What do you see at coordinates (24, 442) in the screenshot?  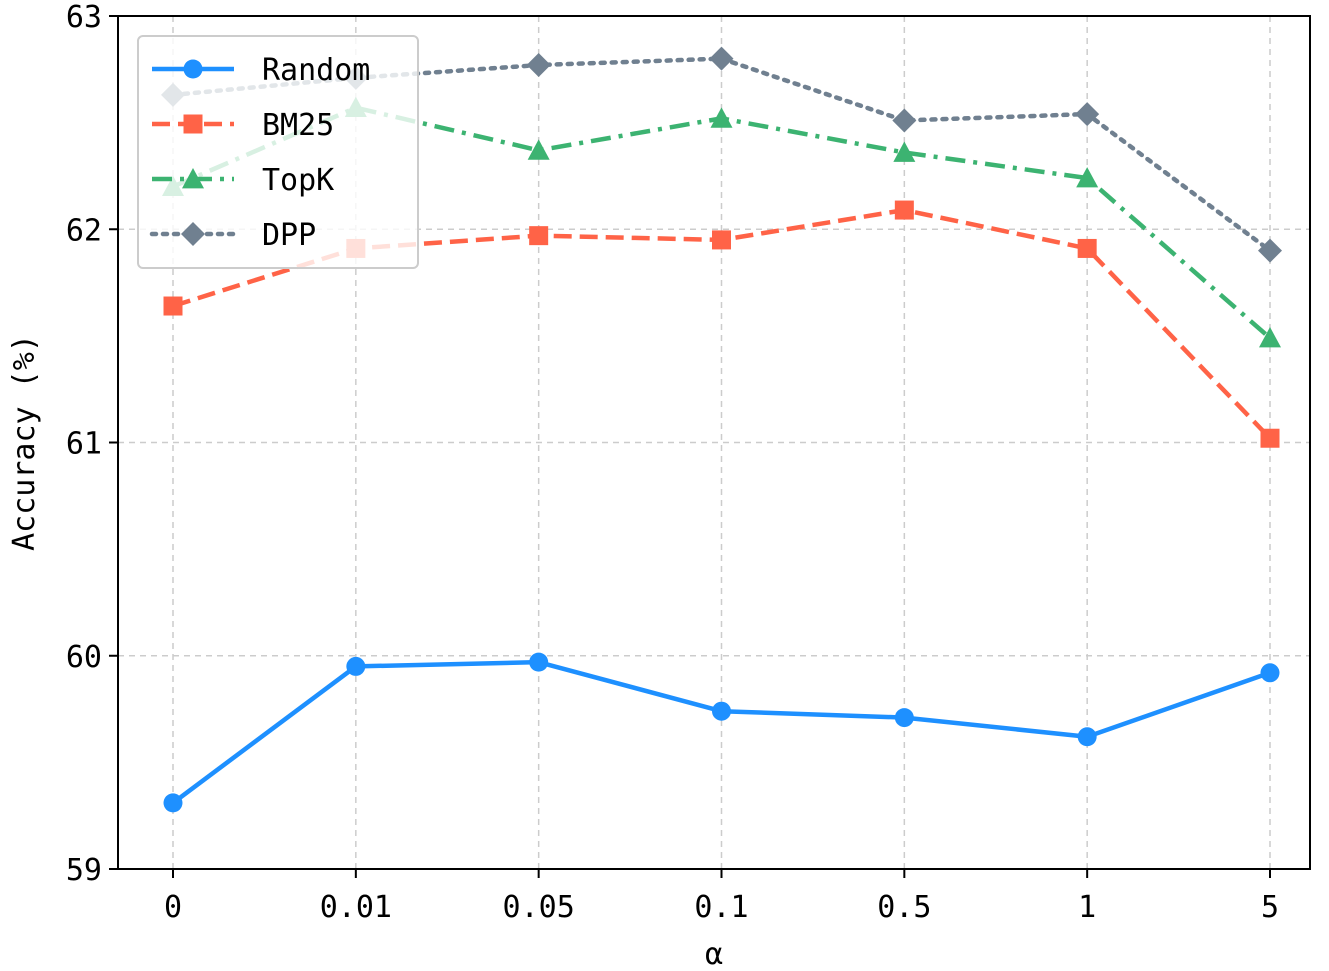 I see `y-axis-label: Accuracy (%)` at bounding box center [24, 442].